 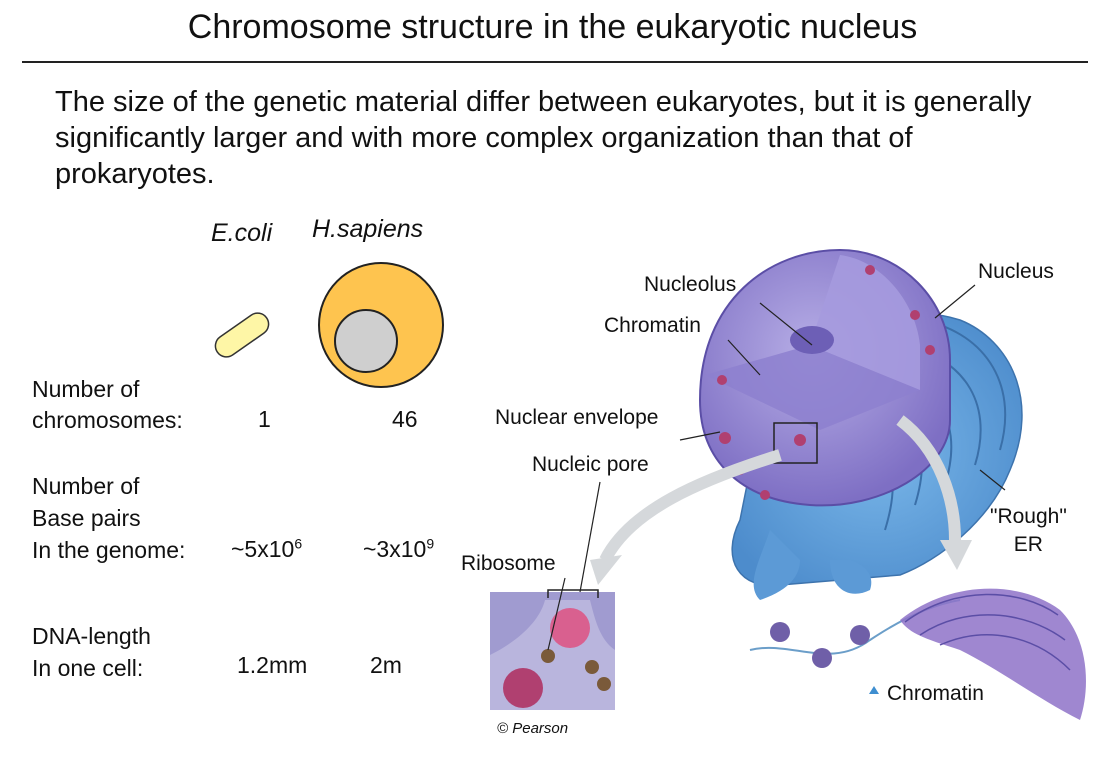 What do you see at coordinates (577, 417) in the screenshot?
I see `label-nuclear-envelope: Nuclear envelope` at bounding box center [577, 417].